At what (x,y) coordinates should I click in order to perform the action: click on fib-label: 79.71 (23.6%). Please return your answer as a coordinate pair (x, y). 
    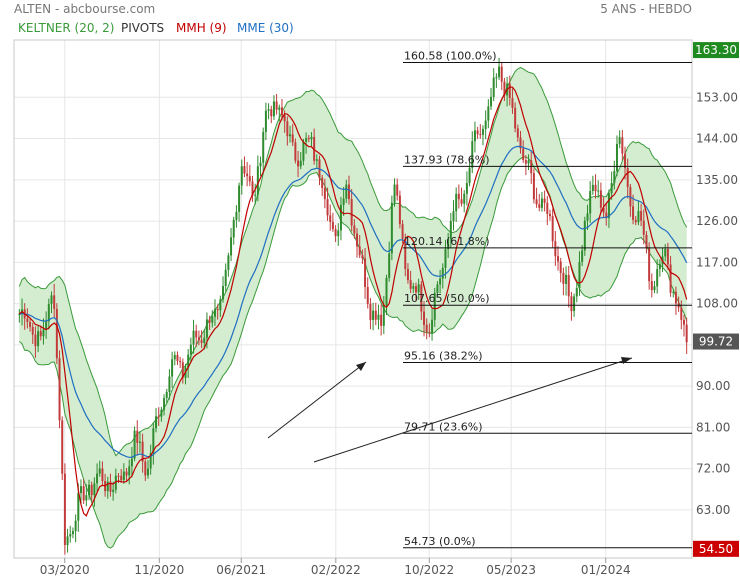
    Looking at the image, I should click on (443, 426).